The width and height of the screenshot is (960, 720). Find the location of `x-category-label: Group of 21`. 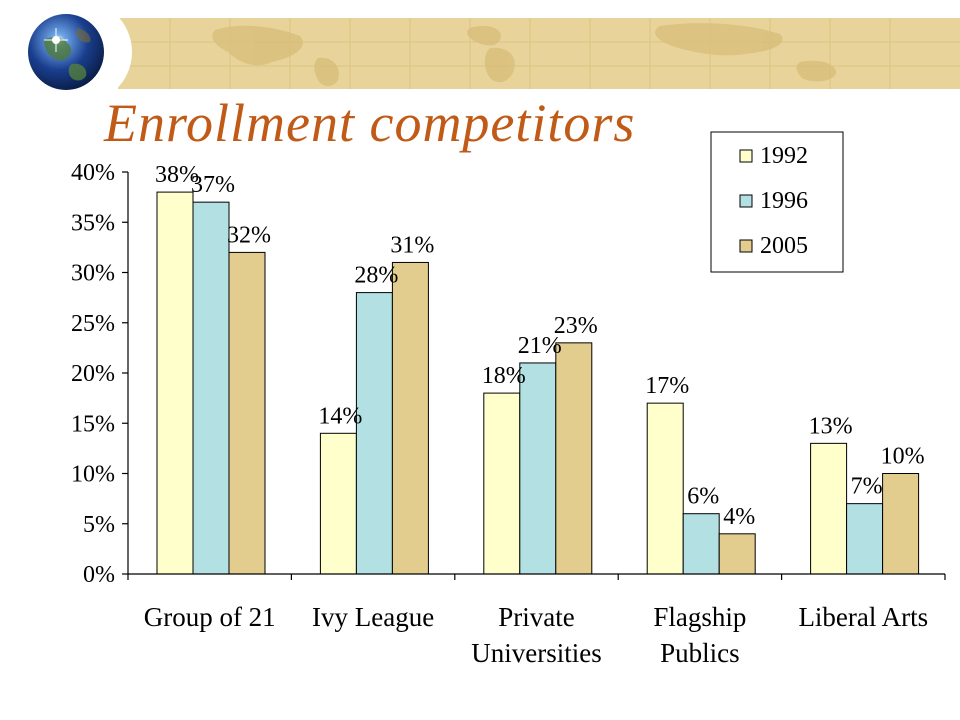

x-category-label: Group of 21 is located at coordinates (210, 617).